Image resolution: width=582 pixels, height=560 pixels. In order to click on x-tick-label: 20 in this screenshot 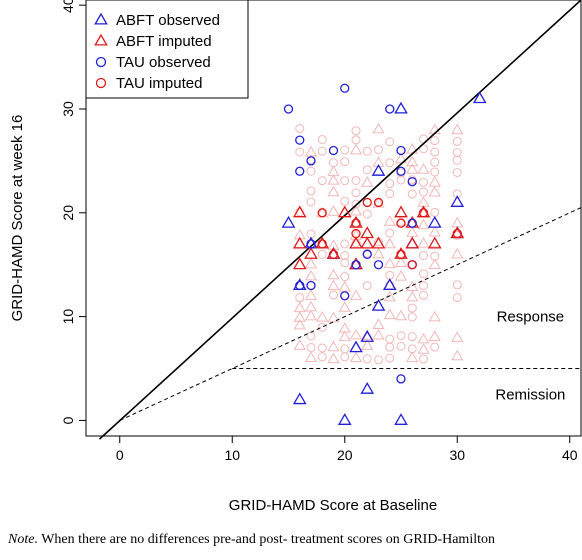, I will do `click(345, 455)`.